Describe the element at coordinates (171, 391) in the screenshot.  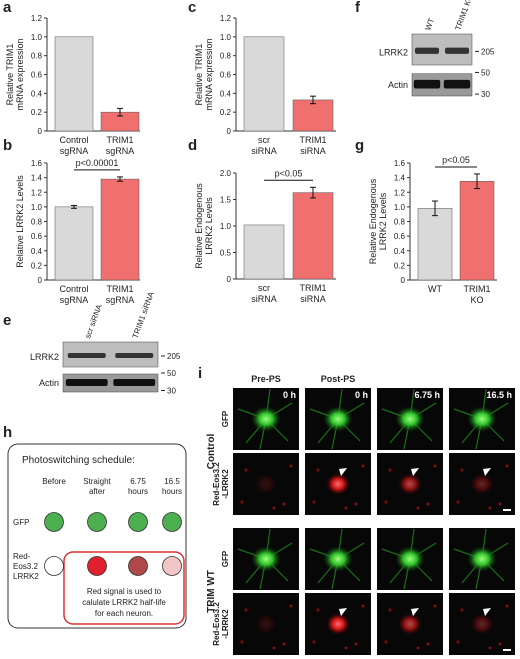
I see `marker-label: 30` at that location.